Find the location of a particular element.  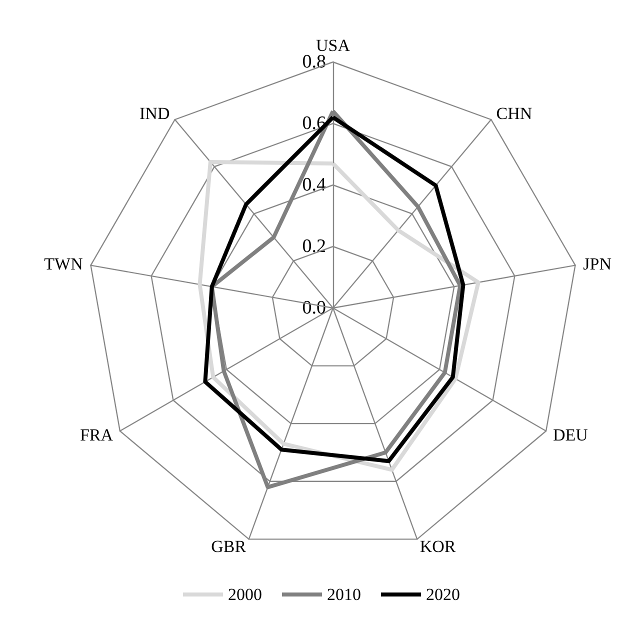

spoke-label: FRA is located at coordinates (97, 435).